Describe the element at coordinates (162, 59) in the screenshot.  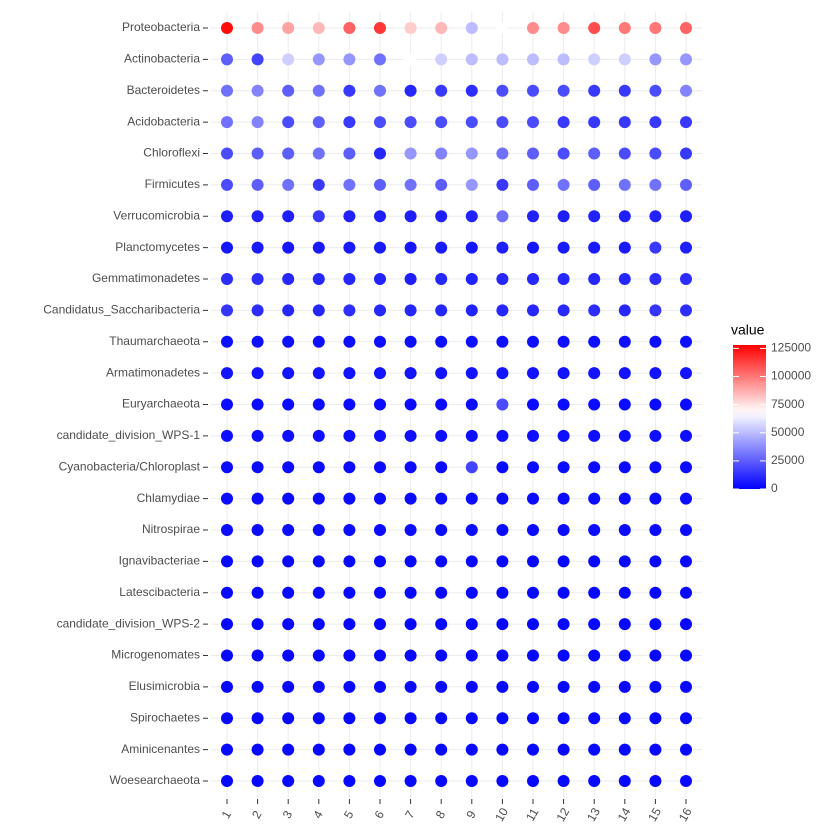
I see `y-tick-label: Actinobacteria` at that location.